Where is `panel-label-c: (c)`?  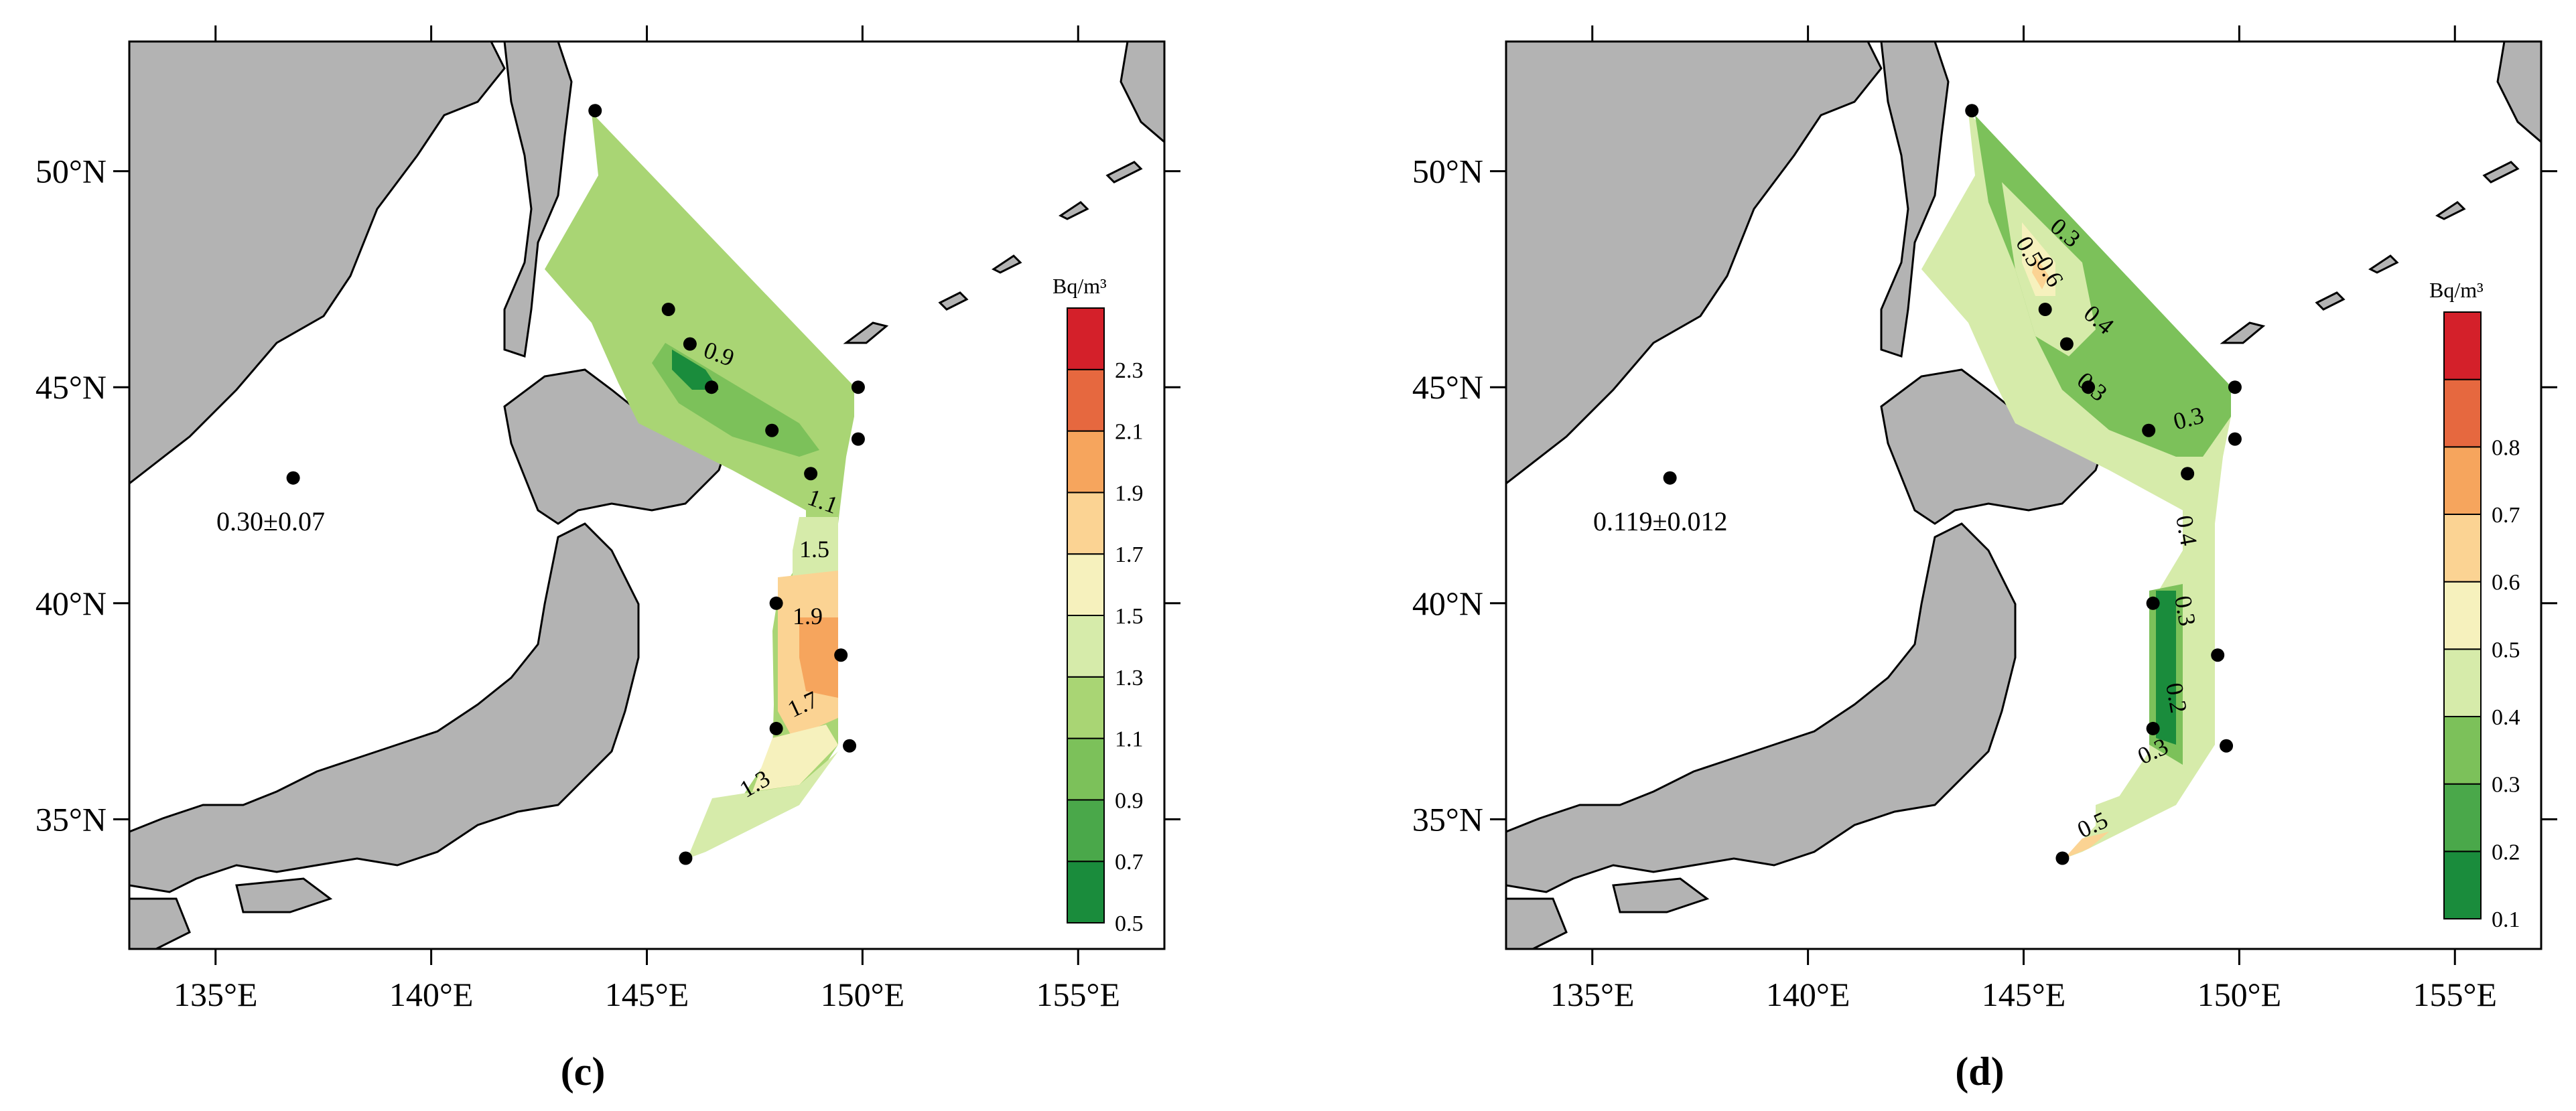
panel-label-c: (c) is located at coordinates (583, 1071).